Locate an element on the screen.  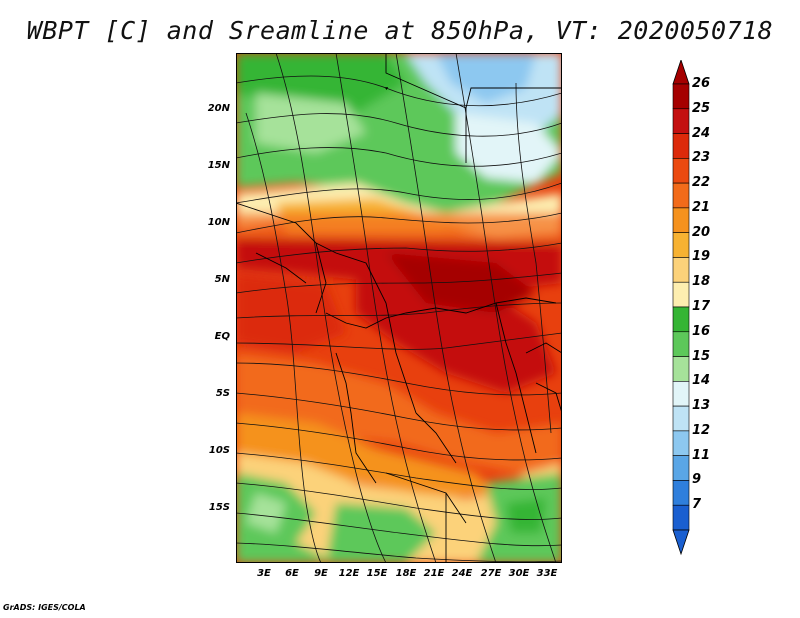
colorbar-tick-label: 22 is located at coordinates (701, 183).